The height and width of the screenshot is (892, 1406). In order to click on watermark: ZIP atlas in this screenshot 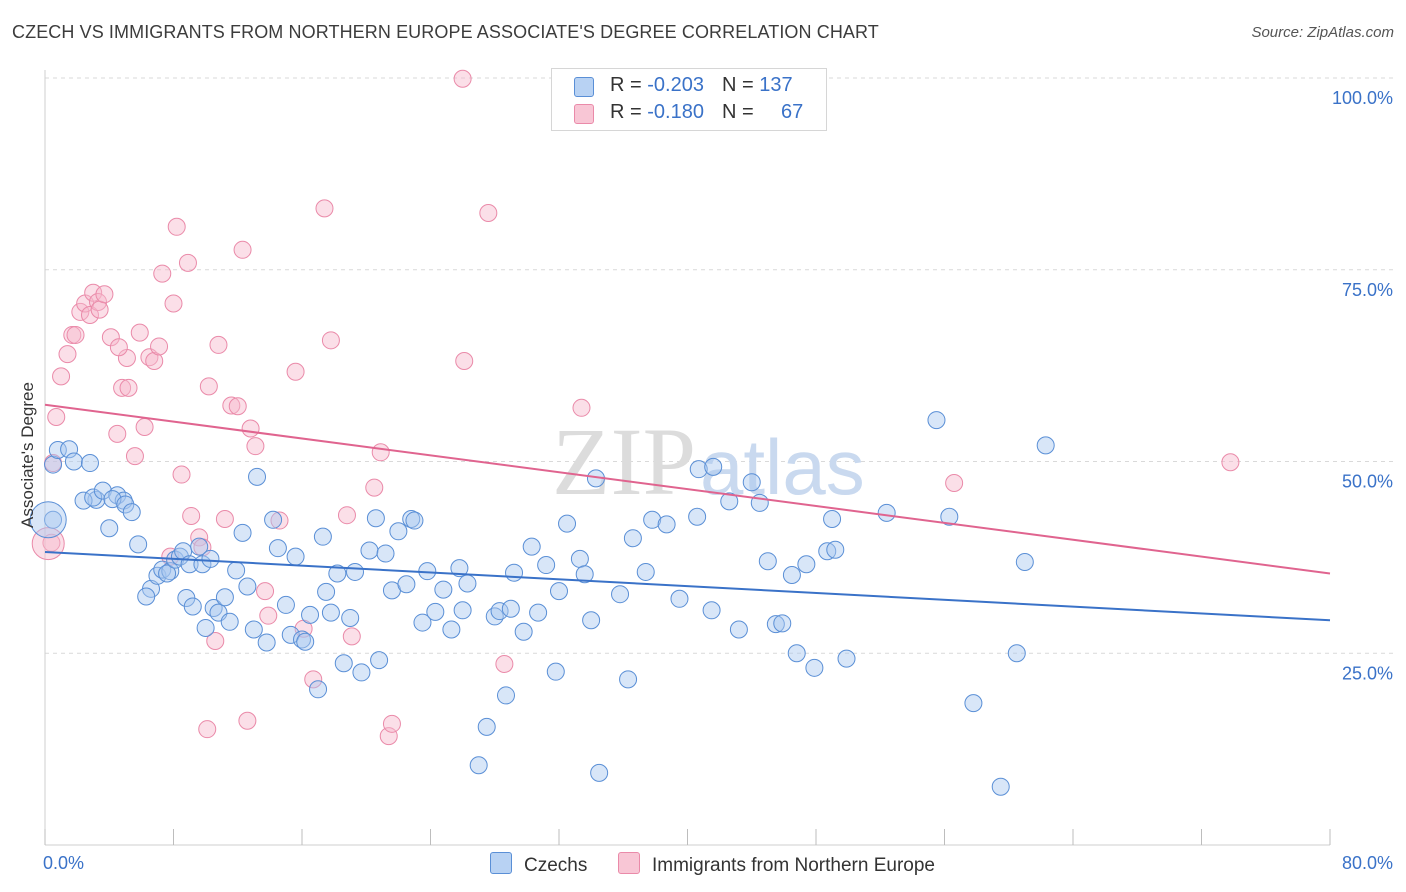, I will do `click(708, 461)`.